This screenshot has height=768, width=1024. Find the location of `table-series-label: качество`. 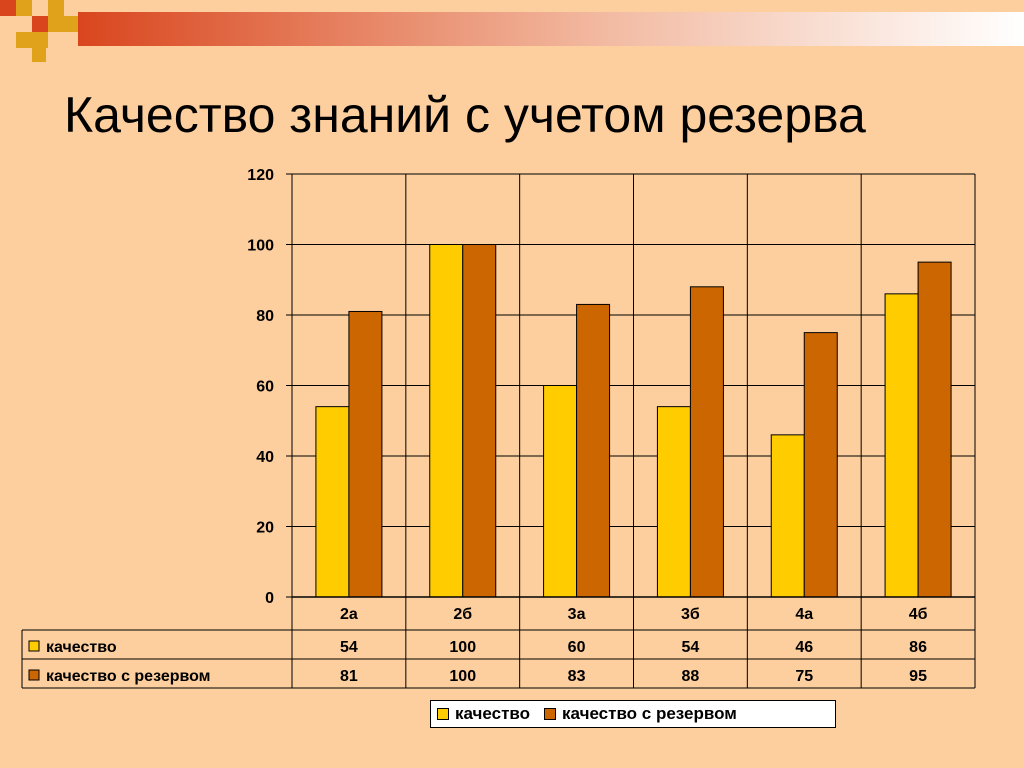

table-series-label: качество is located at coordinates (81, 647).